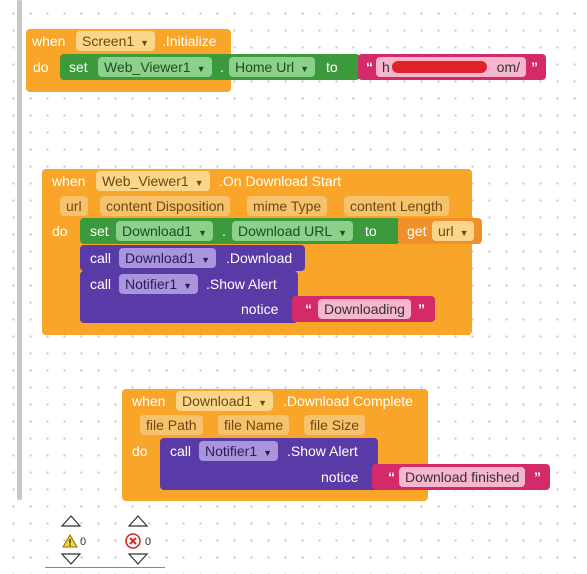 This screenshot has width=587, height=574. What do you see at coordinates (364, 309) in the screenshot?
I see `downloading-text-field: Downloading` at bounding box center [364, 309].